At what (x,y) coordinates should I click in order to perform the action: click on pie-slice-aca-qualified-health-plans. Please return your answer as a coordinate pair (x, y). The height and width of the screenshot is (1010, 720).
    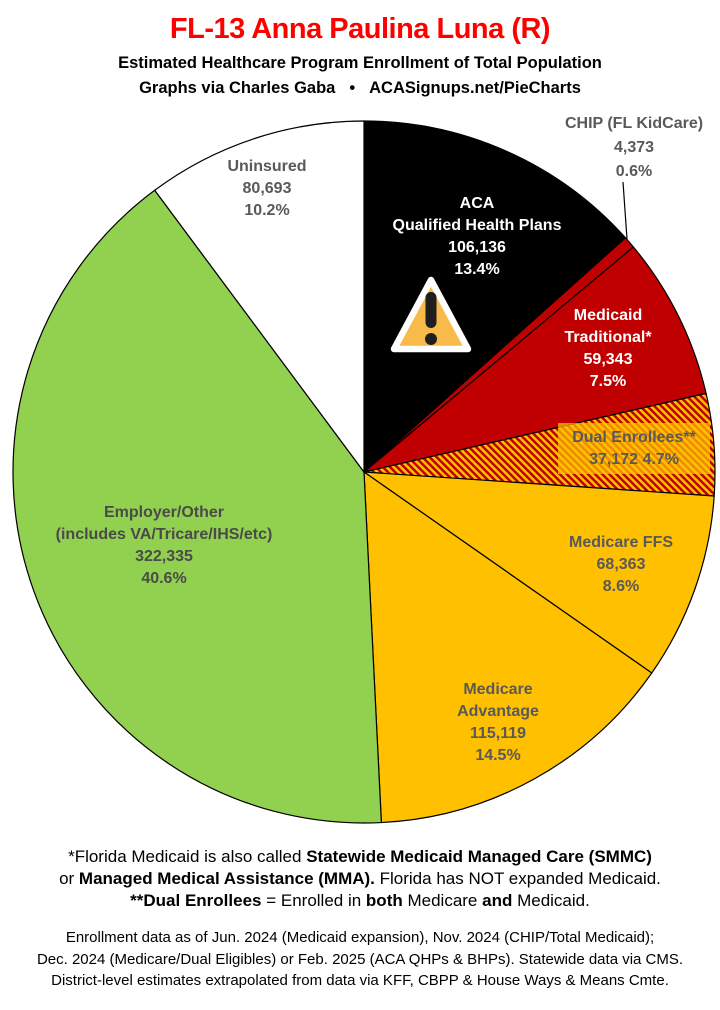
    Looking at the image, I should click on (495, 296).